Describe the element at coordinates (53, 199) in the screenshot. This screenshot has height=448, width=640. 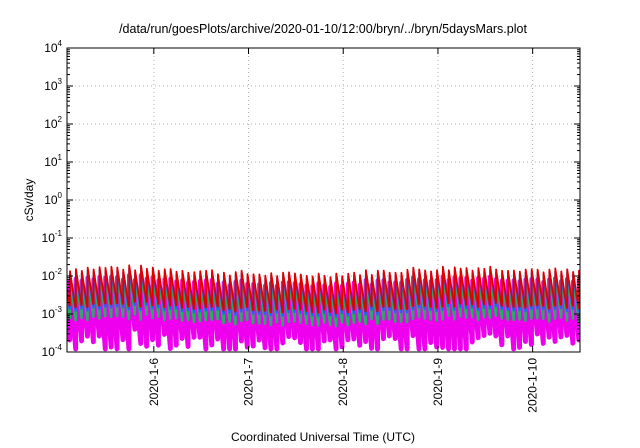
I see `y-tick-label: 10⁰` at that location.